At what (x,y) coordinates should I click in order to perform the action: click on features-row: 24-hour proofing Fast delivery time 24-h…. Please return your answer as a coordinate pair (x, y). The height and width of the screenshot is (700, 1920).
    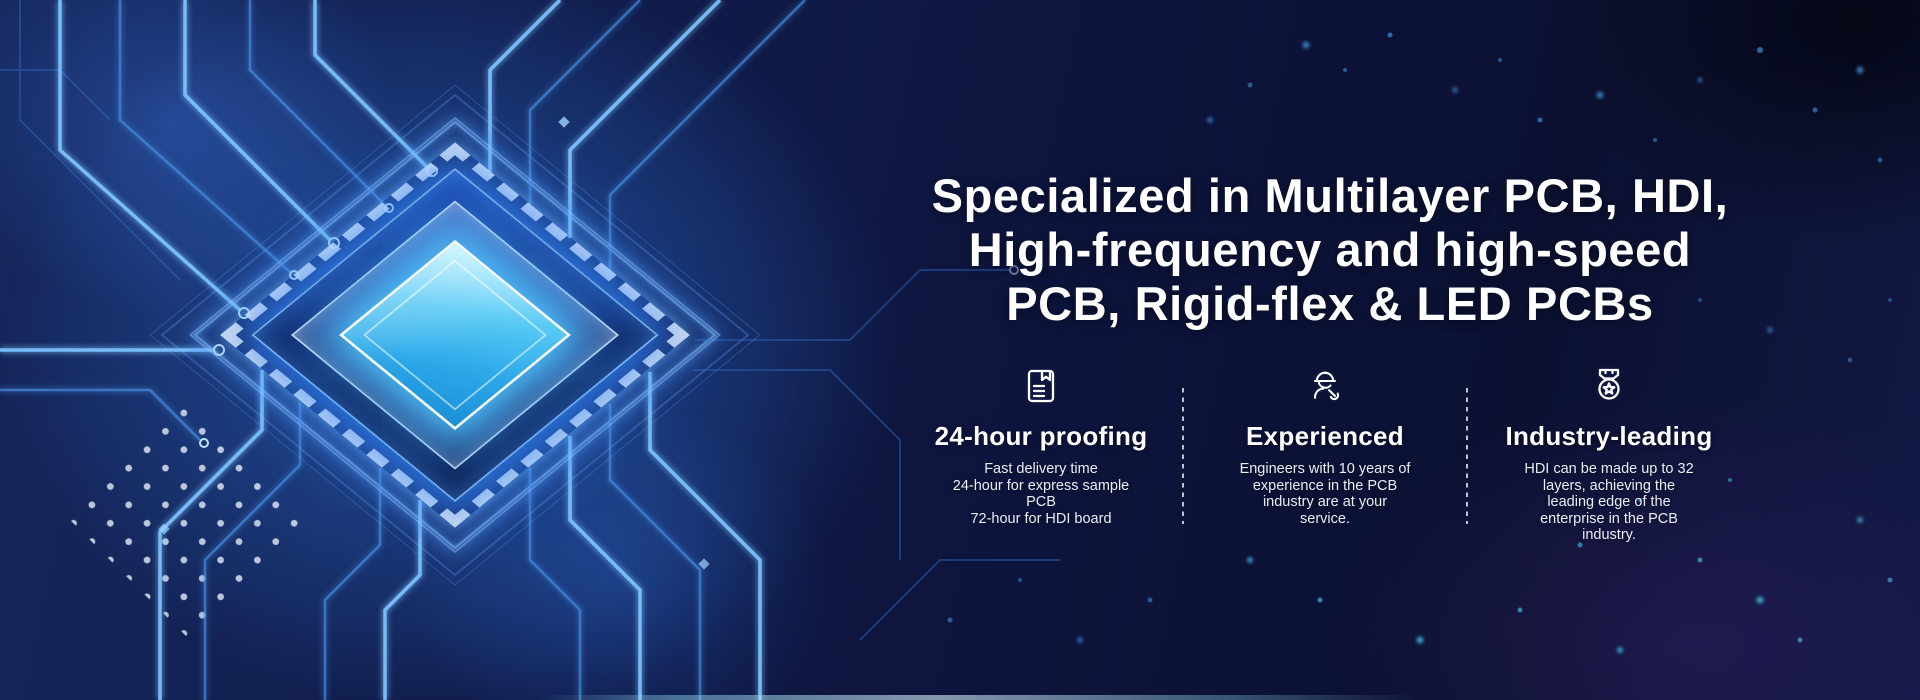
    Looking at the image, I should click on (1325, 455).